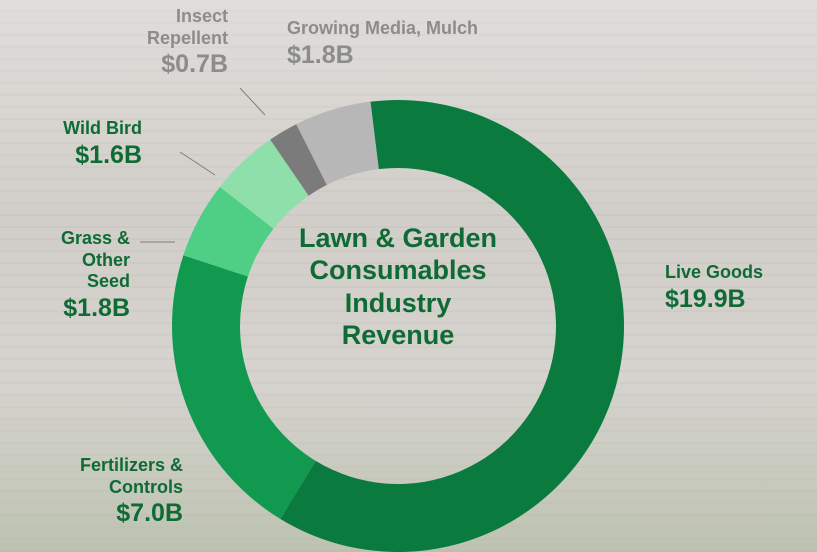 This screenshot has height=552, width=817. I want to click on category-label: Insect Repellent, so click(187, 27).